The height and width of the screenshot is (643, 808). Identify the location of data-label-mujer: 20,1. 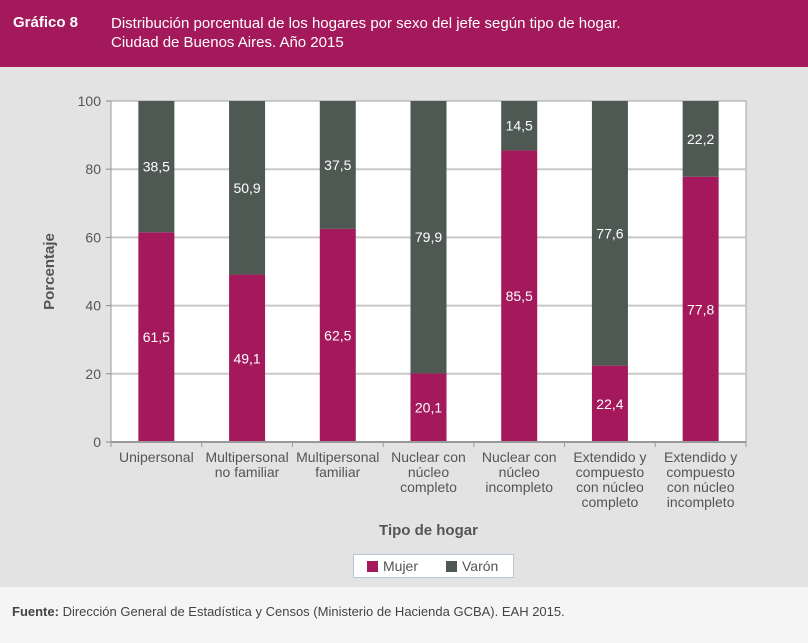
(428, 408).